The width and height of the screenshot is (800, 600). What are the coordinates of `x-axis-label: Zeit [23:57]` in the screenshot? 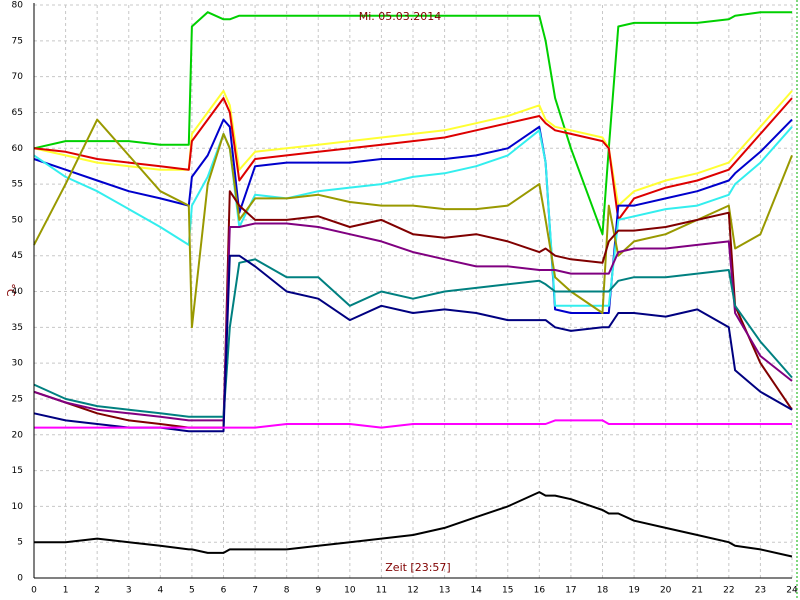 It's located at (417, 567).